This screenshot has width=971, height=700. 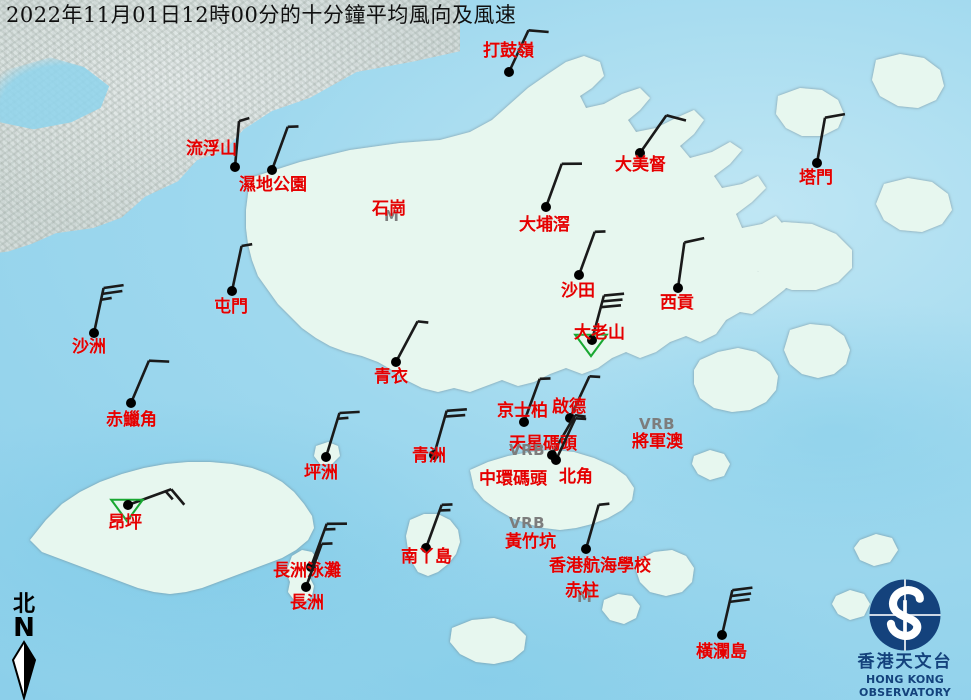 What do you see at coordinates (89, 347) in the screenshot?
I see `station-name-label: 沙洲` at bounding box center [89, 347].